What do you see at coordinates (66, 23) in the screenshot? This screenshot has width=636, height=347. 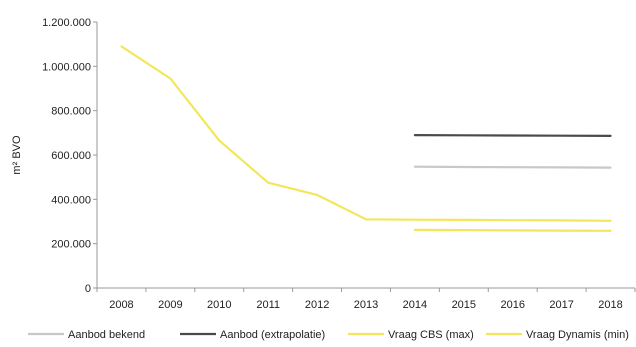 I see `y-tick-label: 1.200.000` at bounding box center [66, 23].